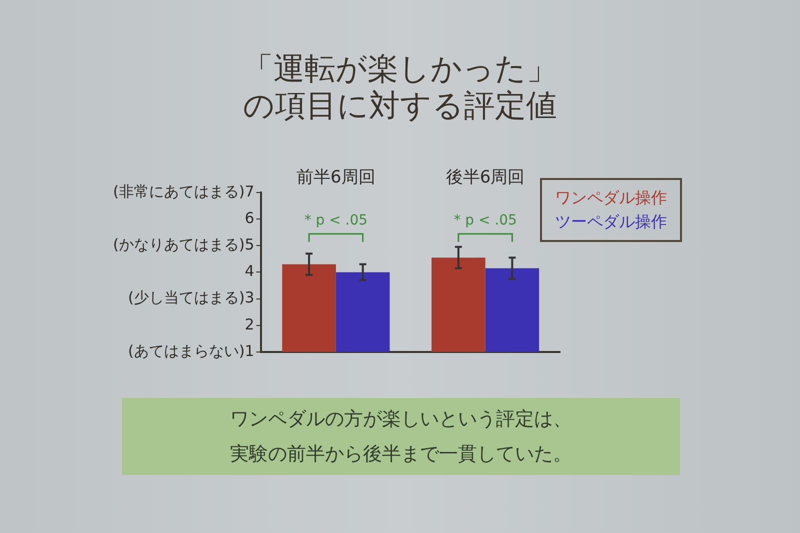 The width and height of the screenshot is (800, 533). Describe the element at coordinates (400, 88) in the screenshot. I see `chart-title: 「運転が楽しかった」の項目に対する評定値` at that location.